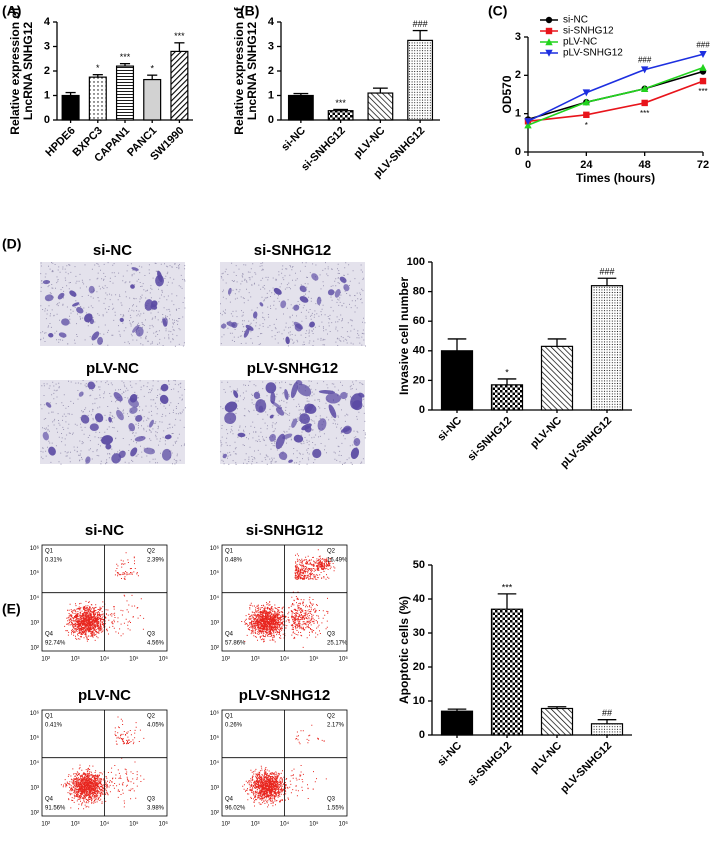 Image resolution: width=720 pixels, height=841 pixels. I want to click on x-tick-label: 48, so click(645, 165).